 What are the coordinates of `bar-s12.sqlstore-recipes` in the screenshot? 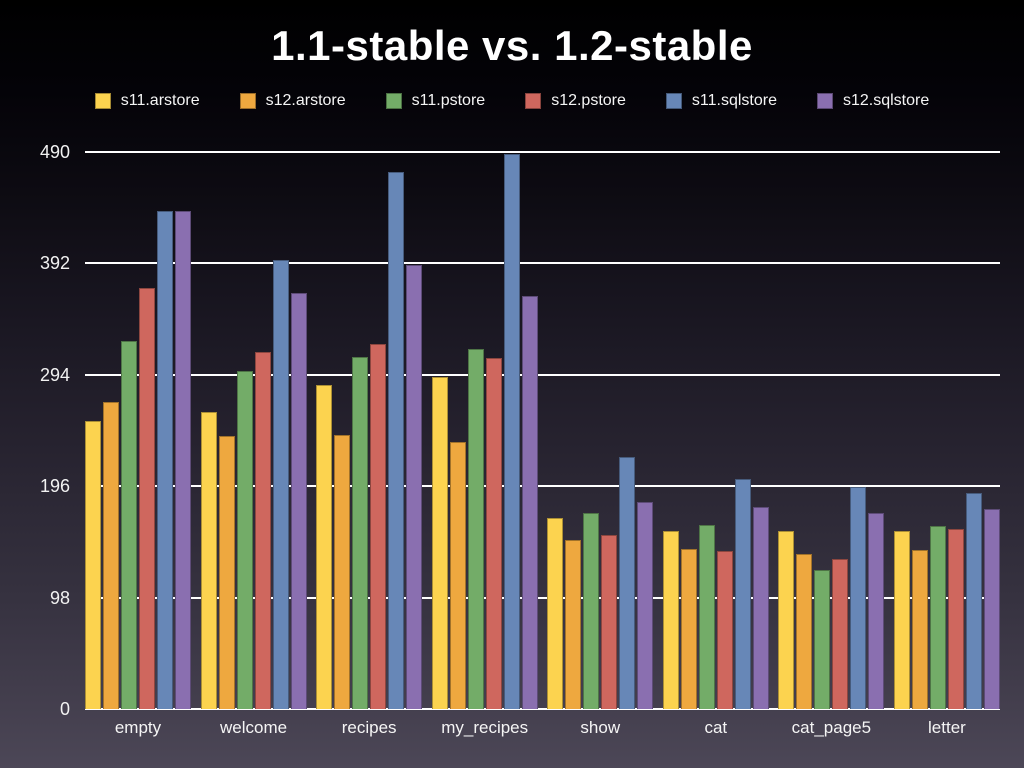 It's located at (414, 486).